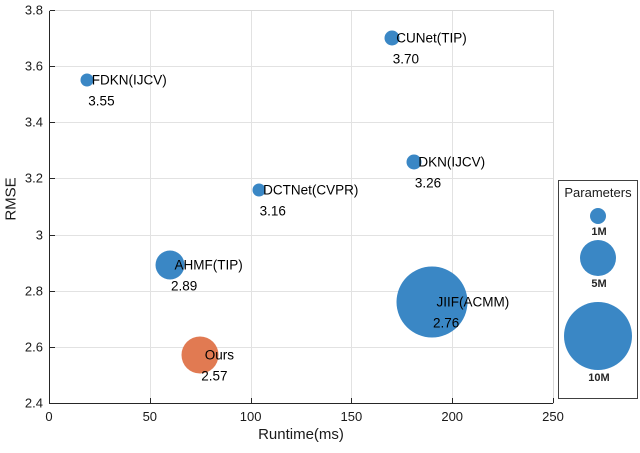 The image size is (640, 453). What do you see at coordinates (208, 265) in the screenshot?
I see `data-point-name: AHMF(TIP)` at bounding box center [208, 265].